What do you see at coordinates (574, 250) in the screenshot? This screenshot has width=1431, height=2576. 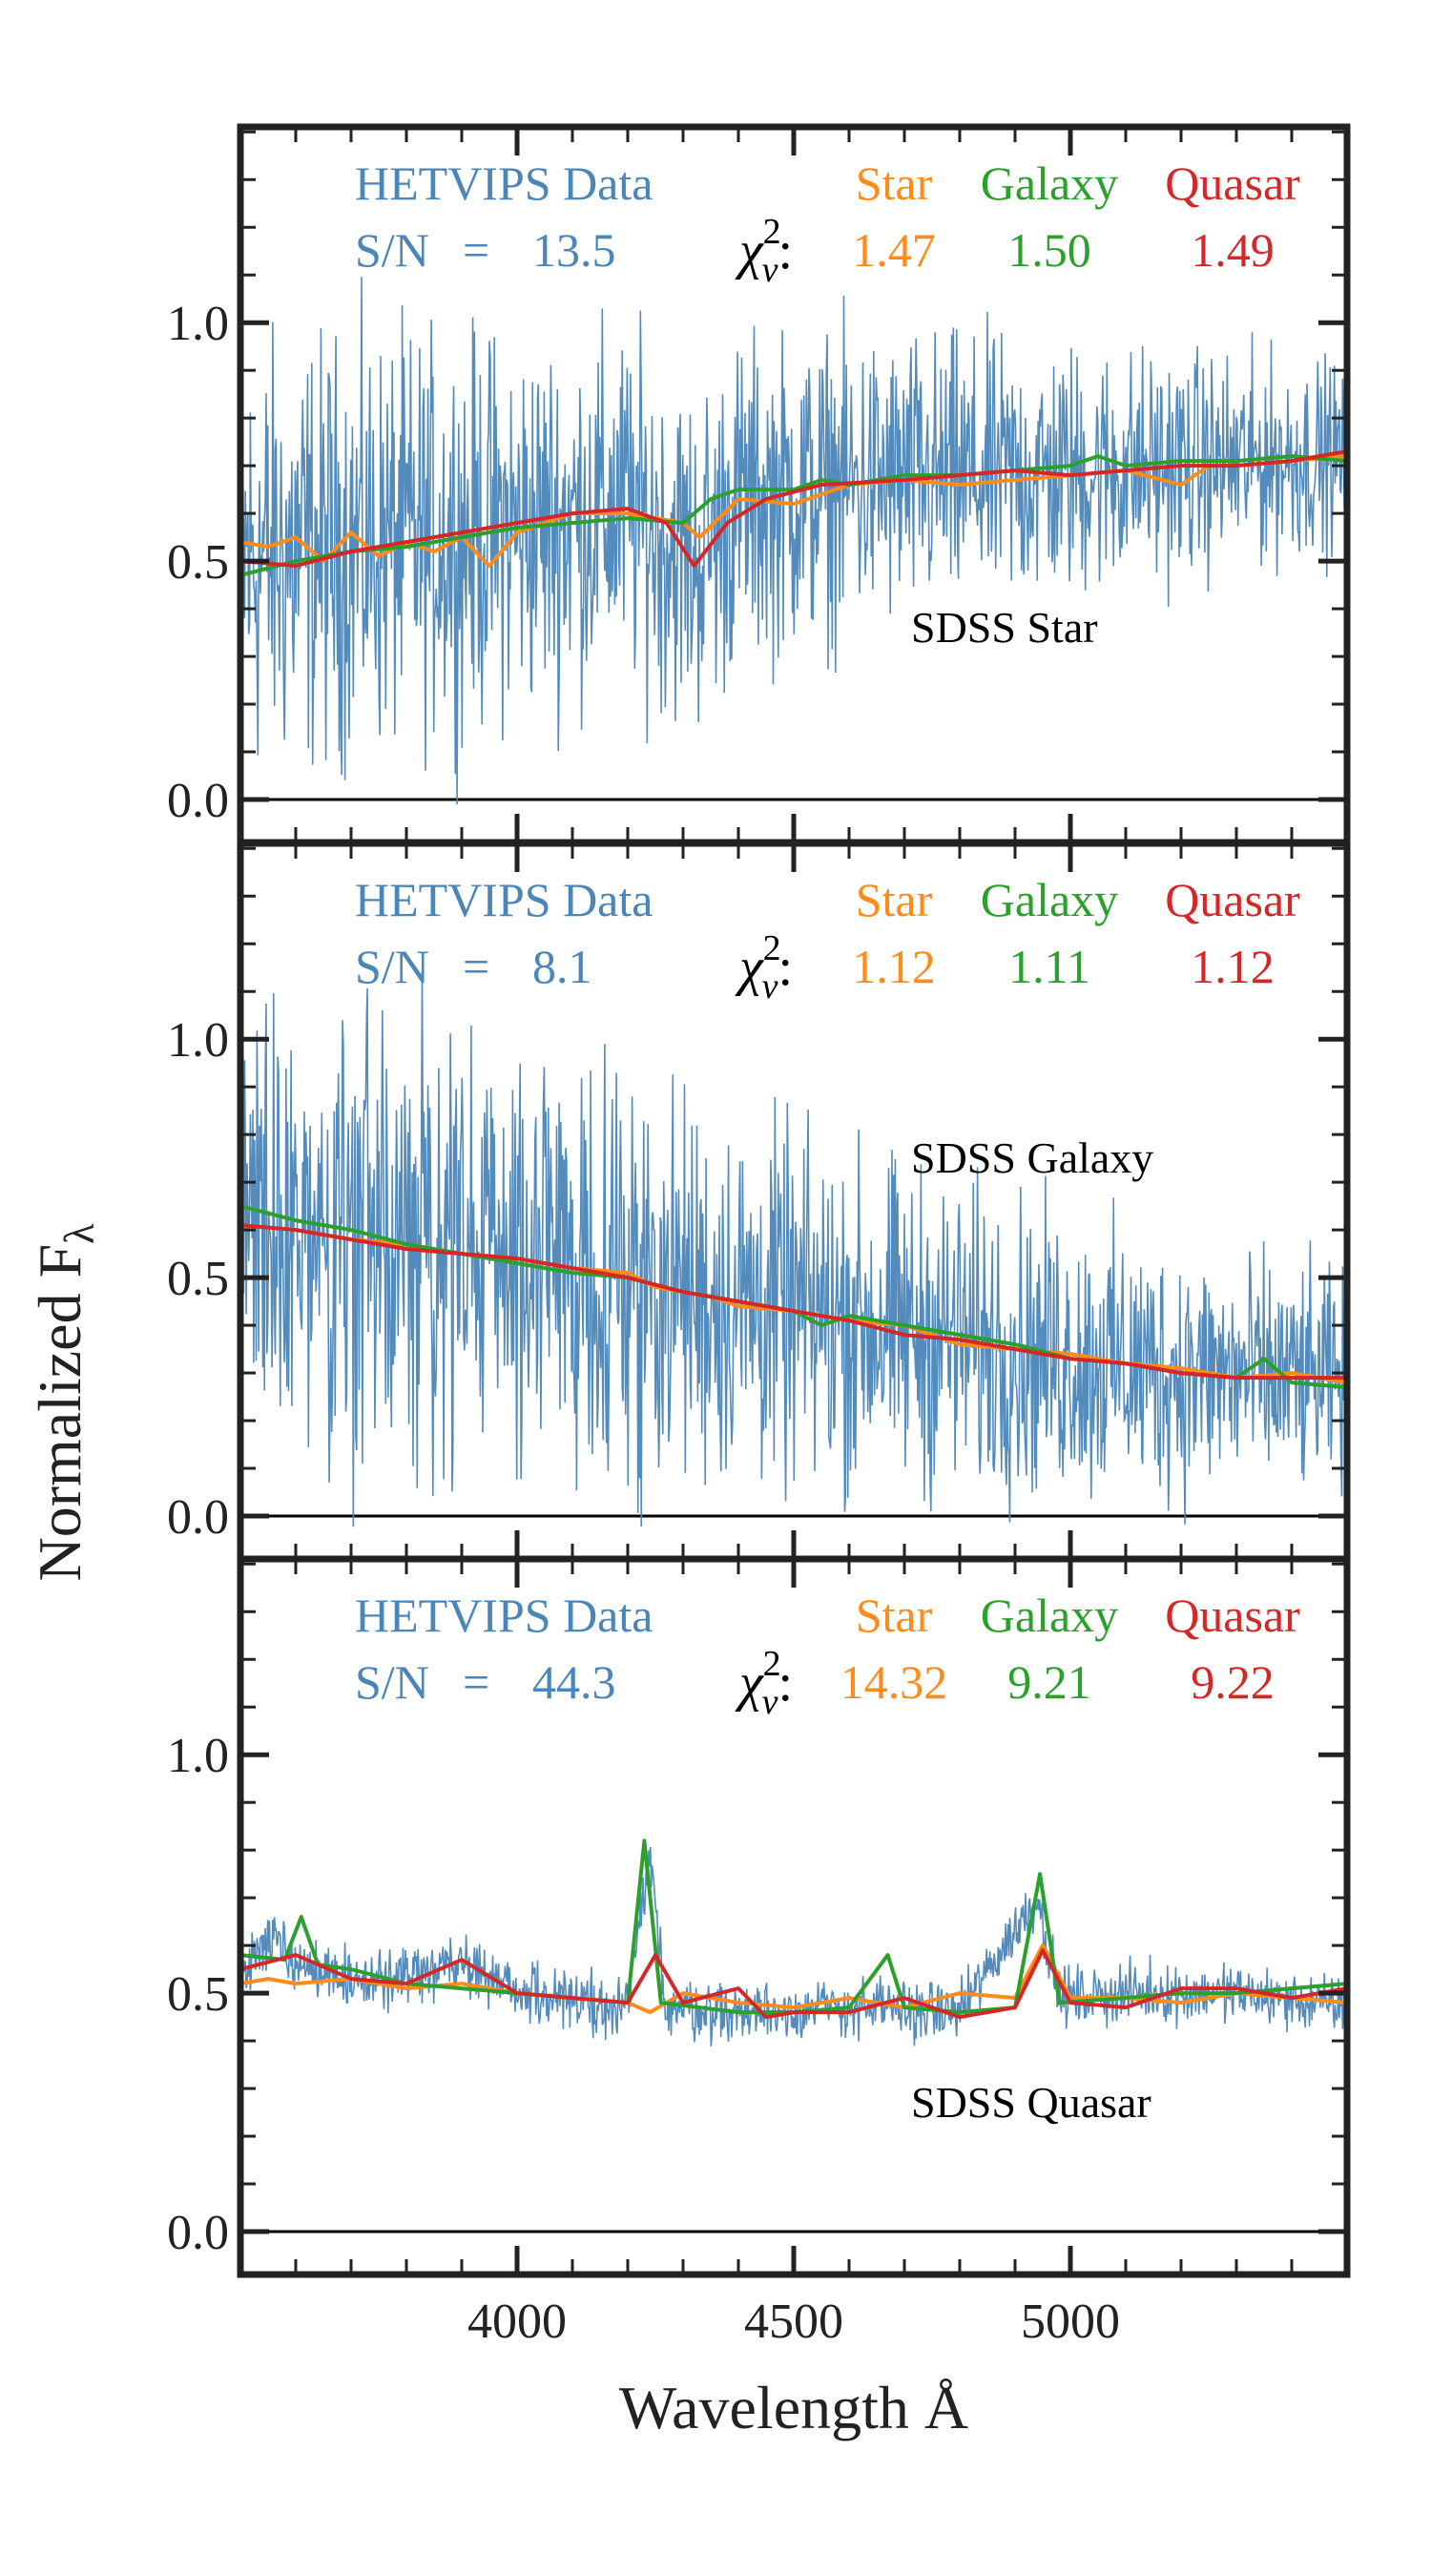 I see `sn-value: 13.5` at bounding box center [574, 250].